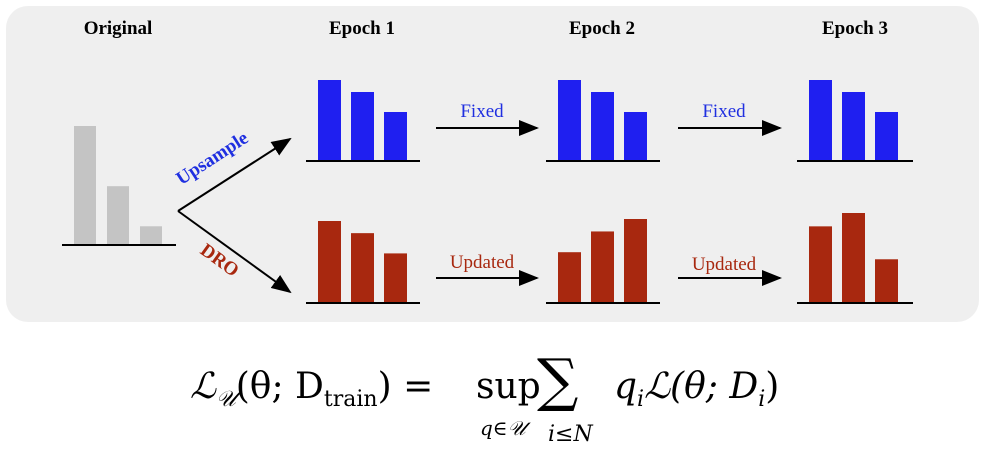 The image size is (988, 460). I want to click on formula-sup: sup, so click(508, 386).